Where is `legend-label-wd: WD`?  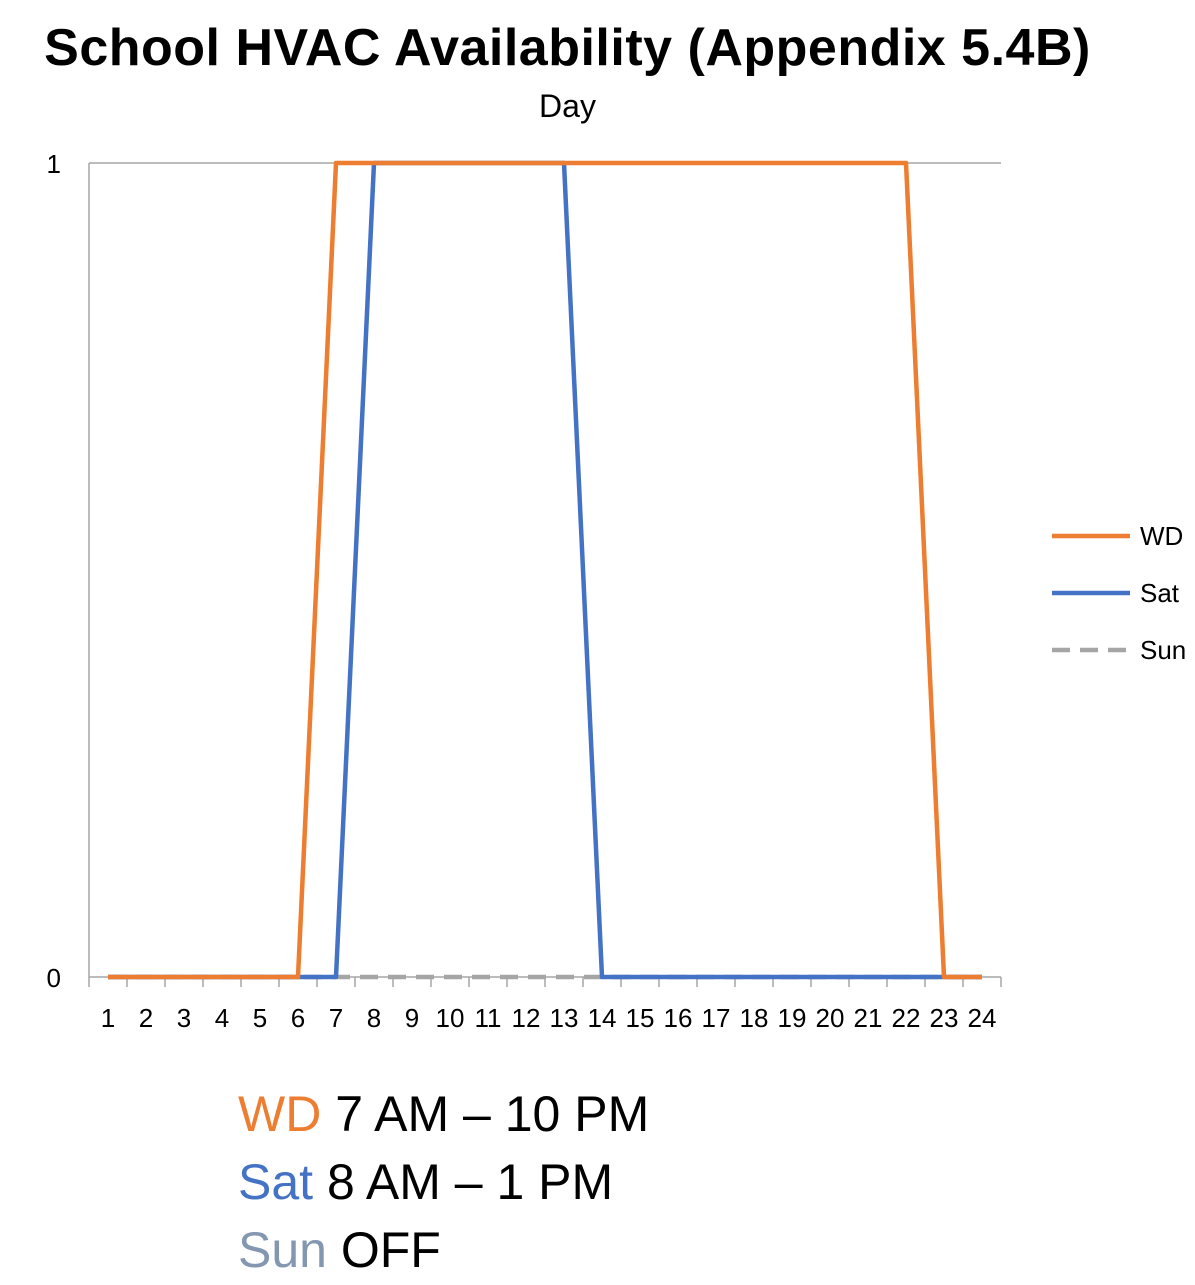 legend-label-wd: WD is located at coordinates (1161, 536).